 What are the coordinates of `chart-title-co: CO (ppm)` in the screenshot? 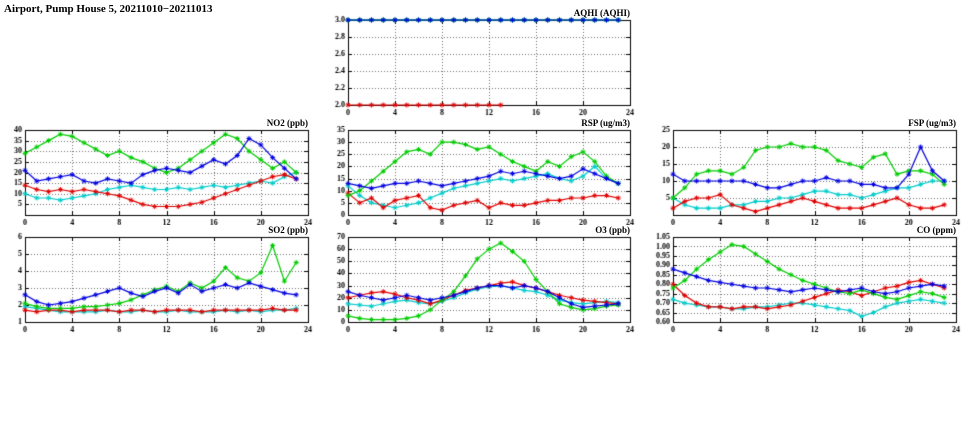 It's located at (936, 230).